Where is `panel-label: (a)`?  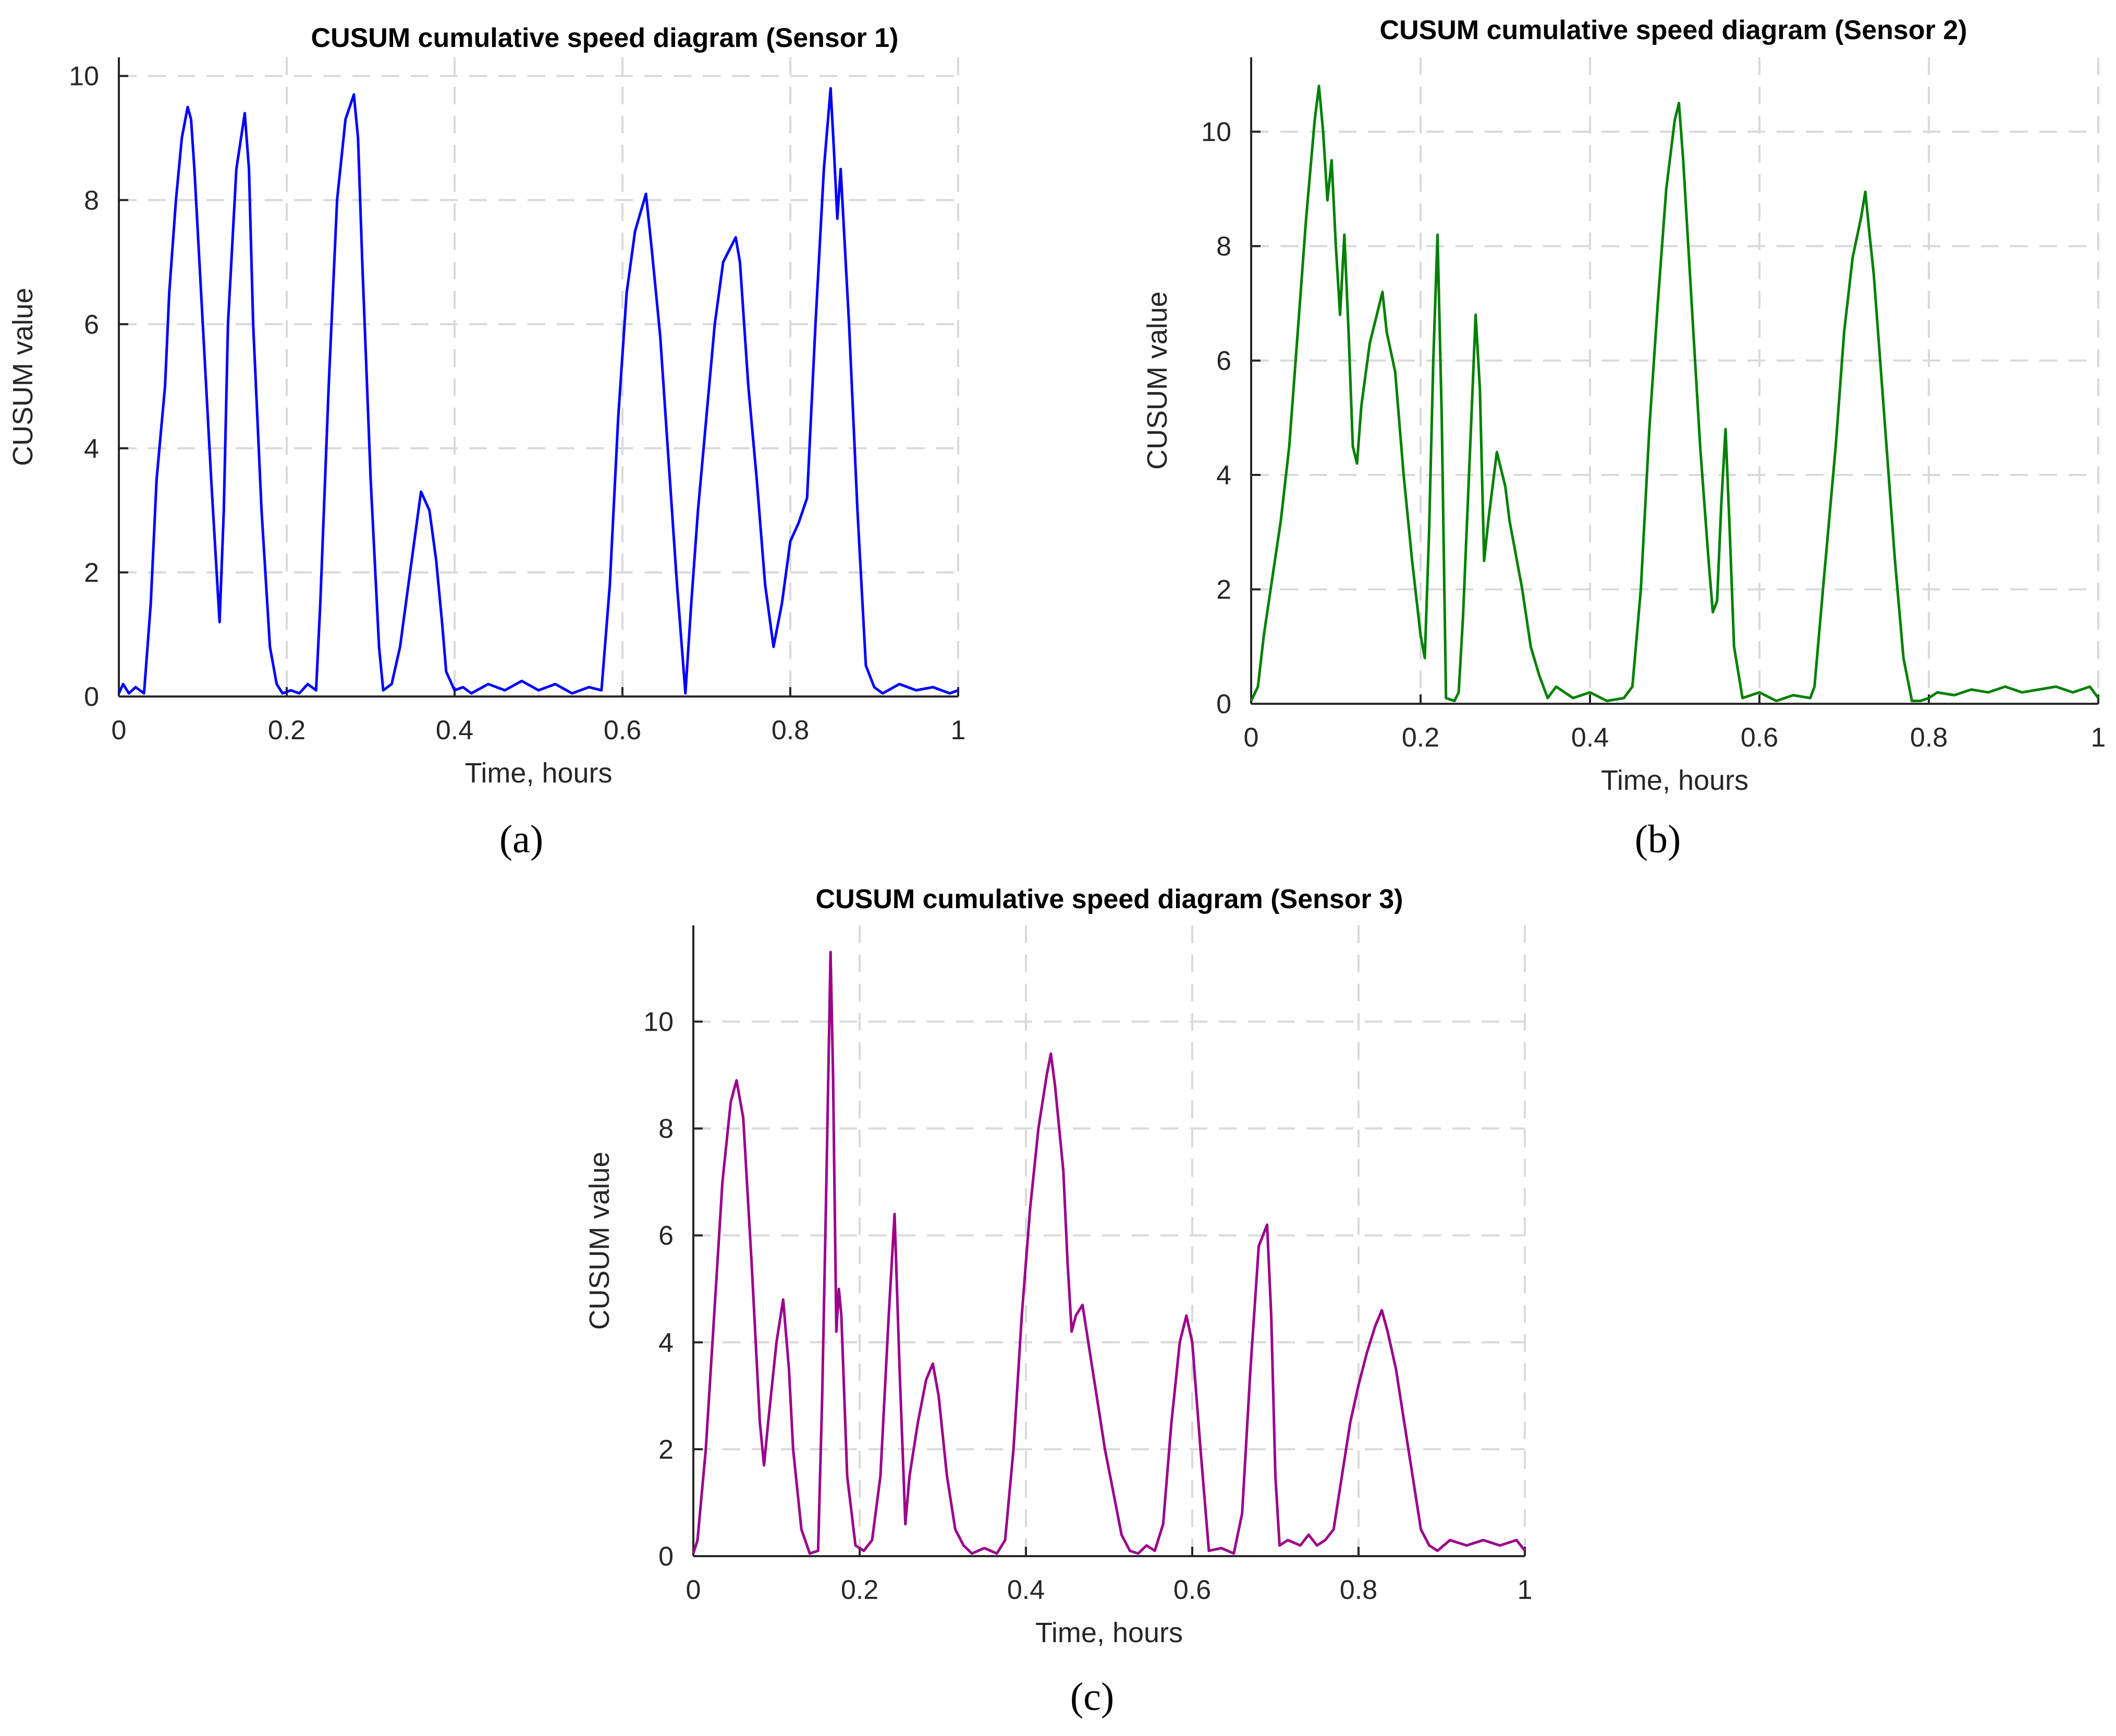
panel-label: (a) is located at coordinates (521, 839).